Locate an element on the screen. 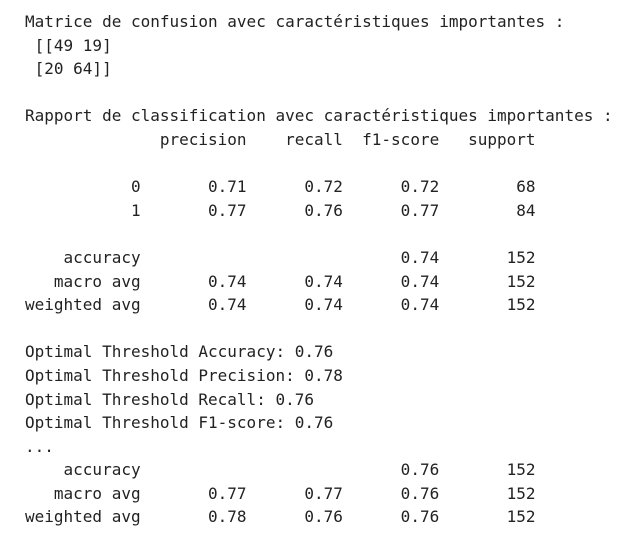  optimal-threshold-precision: Optimal Threshold Precision: 0.78 is located at coordinates (184, 375).